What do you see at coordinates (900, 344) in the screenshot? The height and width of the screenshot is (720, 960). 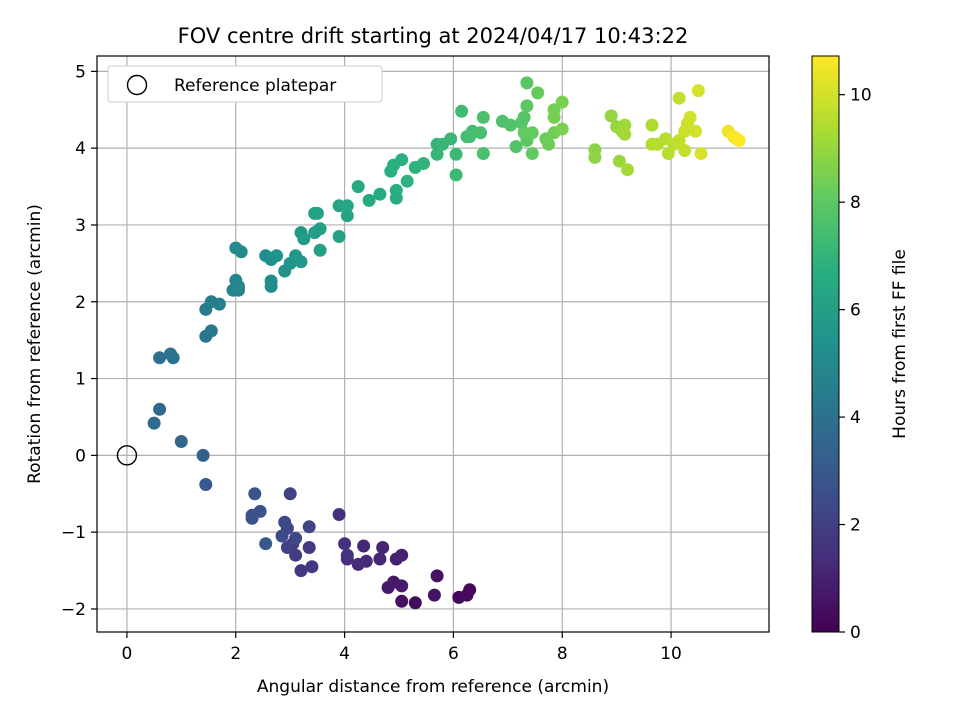 I see `colorbar-label: Hours from first FF file` at bounding box center [900, 344].